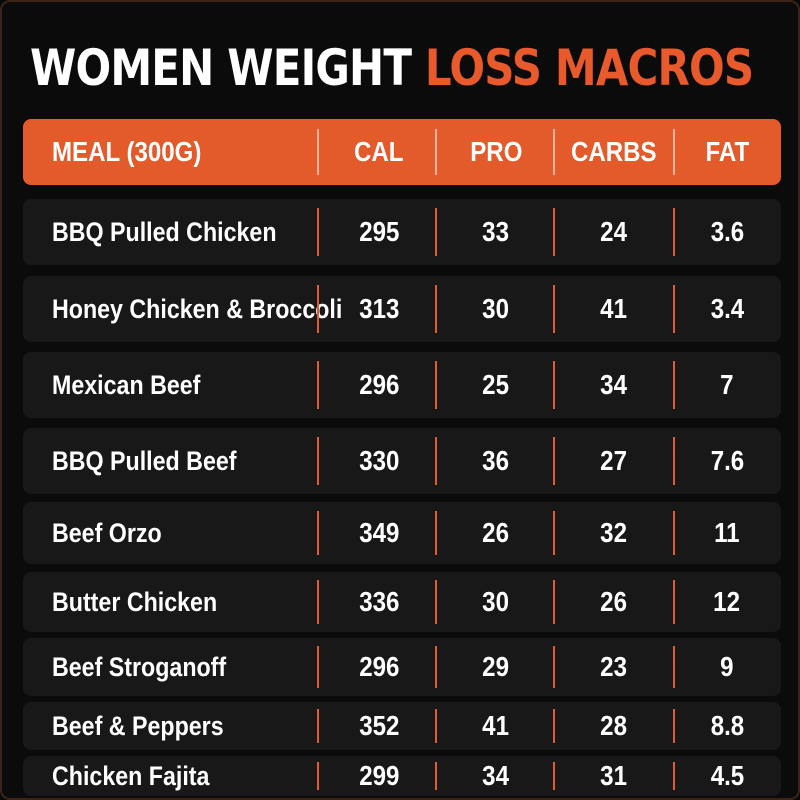 This screenshot has width=800, height=800. Describe the element at coordinates (402, 309) in the screenshot. I see `table-row: Honey Chicken & Broccoli 313 30 41 3.4` at that location.